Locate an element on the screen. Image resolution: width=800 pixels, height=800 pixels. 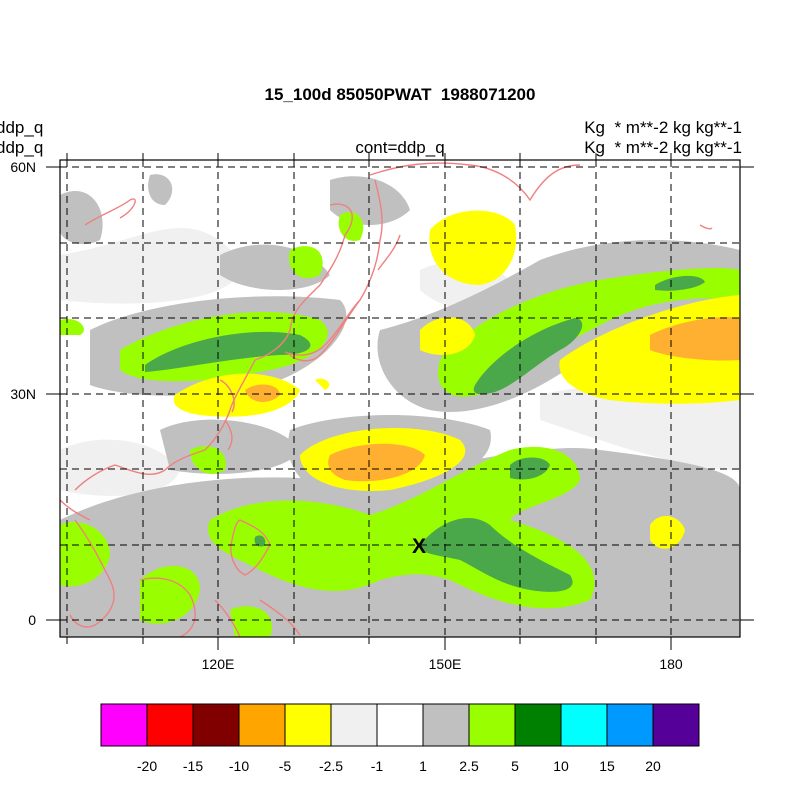
lon-label-150e: 150E is located at coordinates (445, 664).